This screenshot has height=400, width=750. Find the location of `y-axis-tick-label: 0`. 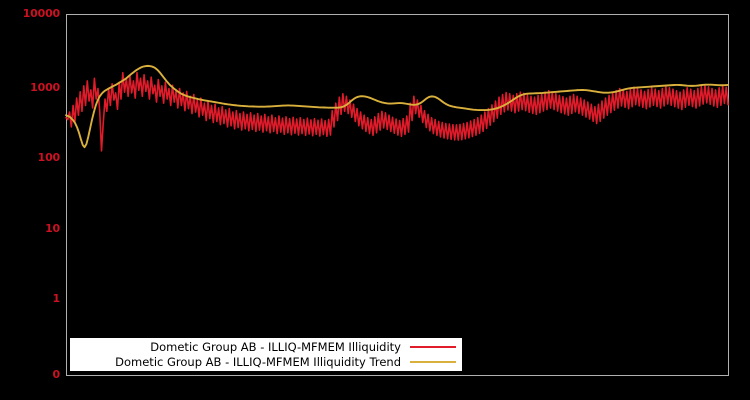

y-axis-tick-label: 0 is located at coordinates (56, 374).